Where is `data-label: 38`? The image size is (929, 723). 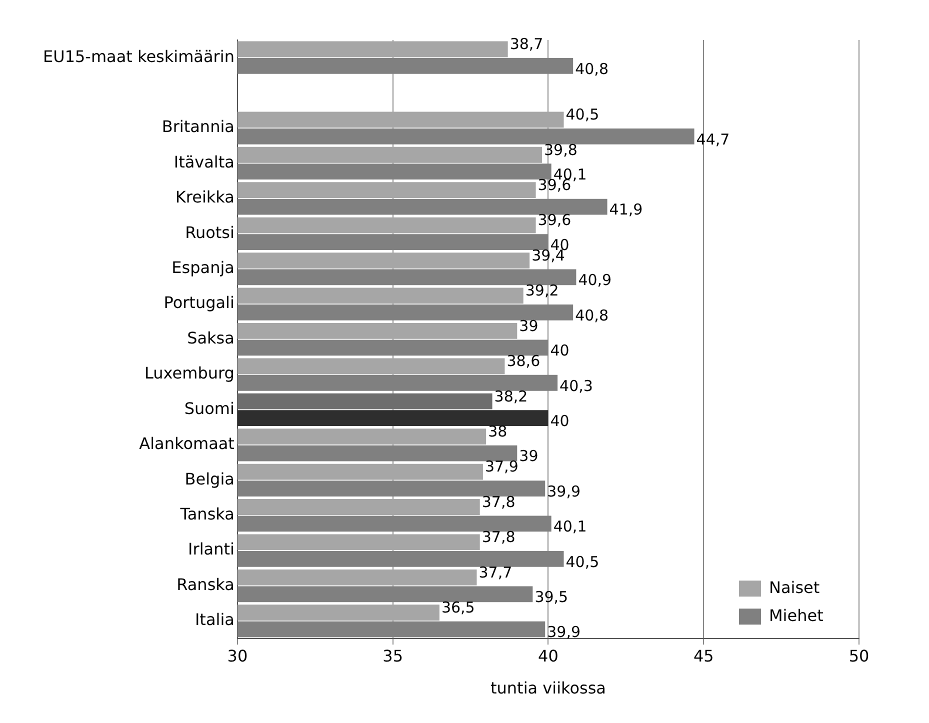
data-label: 38 is located at coordinates (498, 431).